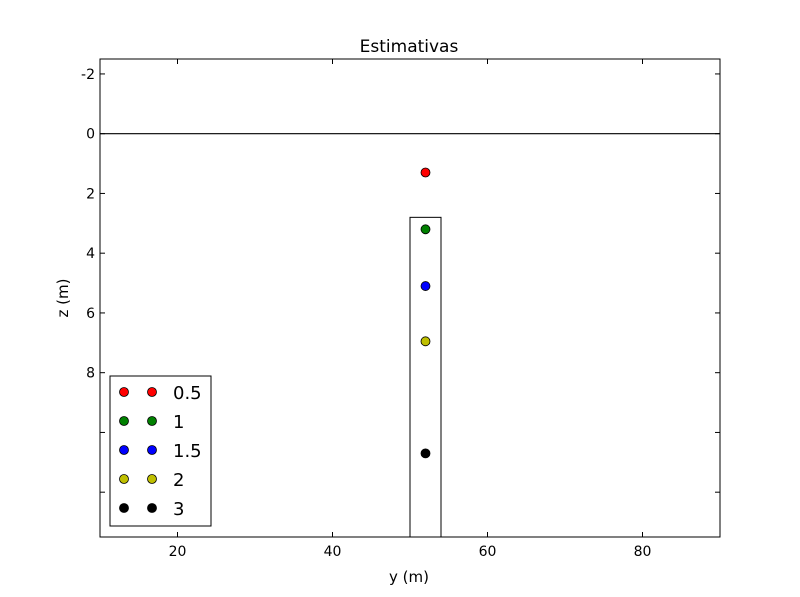 This screenshot has height=597, width=800. I want to click on legend-label: 1, so click(178, 422).